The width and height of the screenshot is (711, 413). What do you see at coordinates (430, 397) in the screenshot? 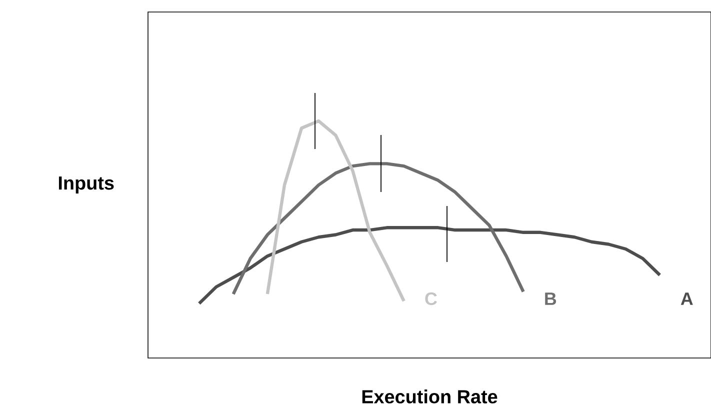
I see `x-axis-title: Execution Rate` at bounding box center [430, 397].